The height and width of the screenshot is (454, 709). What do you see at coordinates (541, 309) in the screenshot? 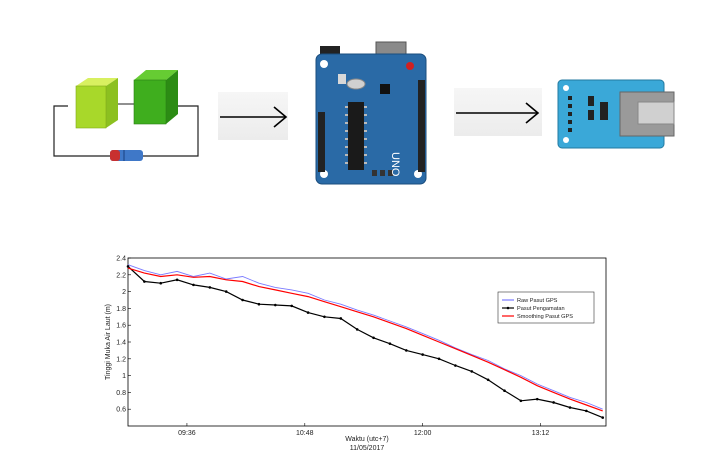
I see `legend-label-observed: Pasut Pengamatan` at bounding box center [541, 309].